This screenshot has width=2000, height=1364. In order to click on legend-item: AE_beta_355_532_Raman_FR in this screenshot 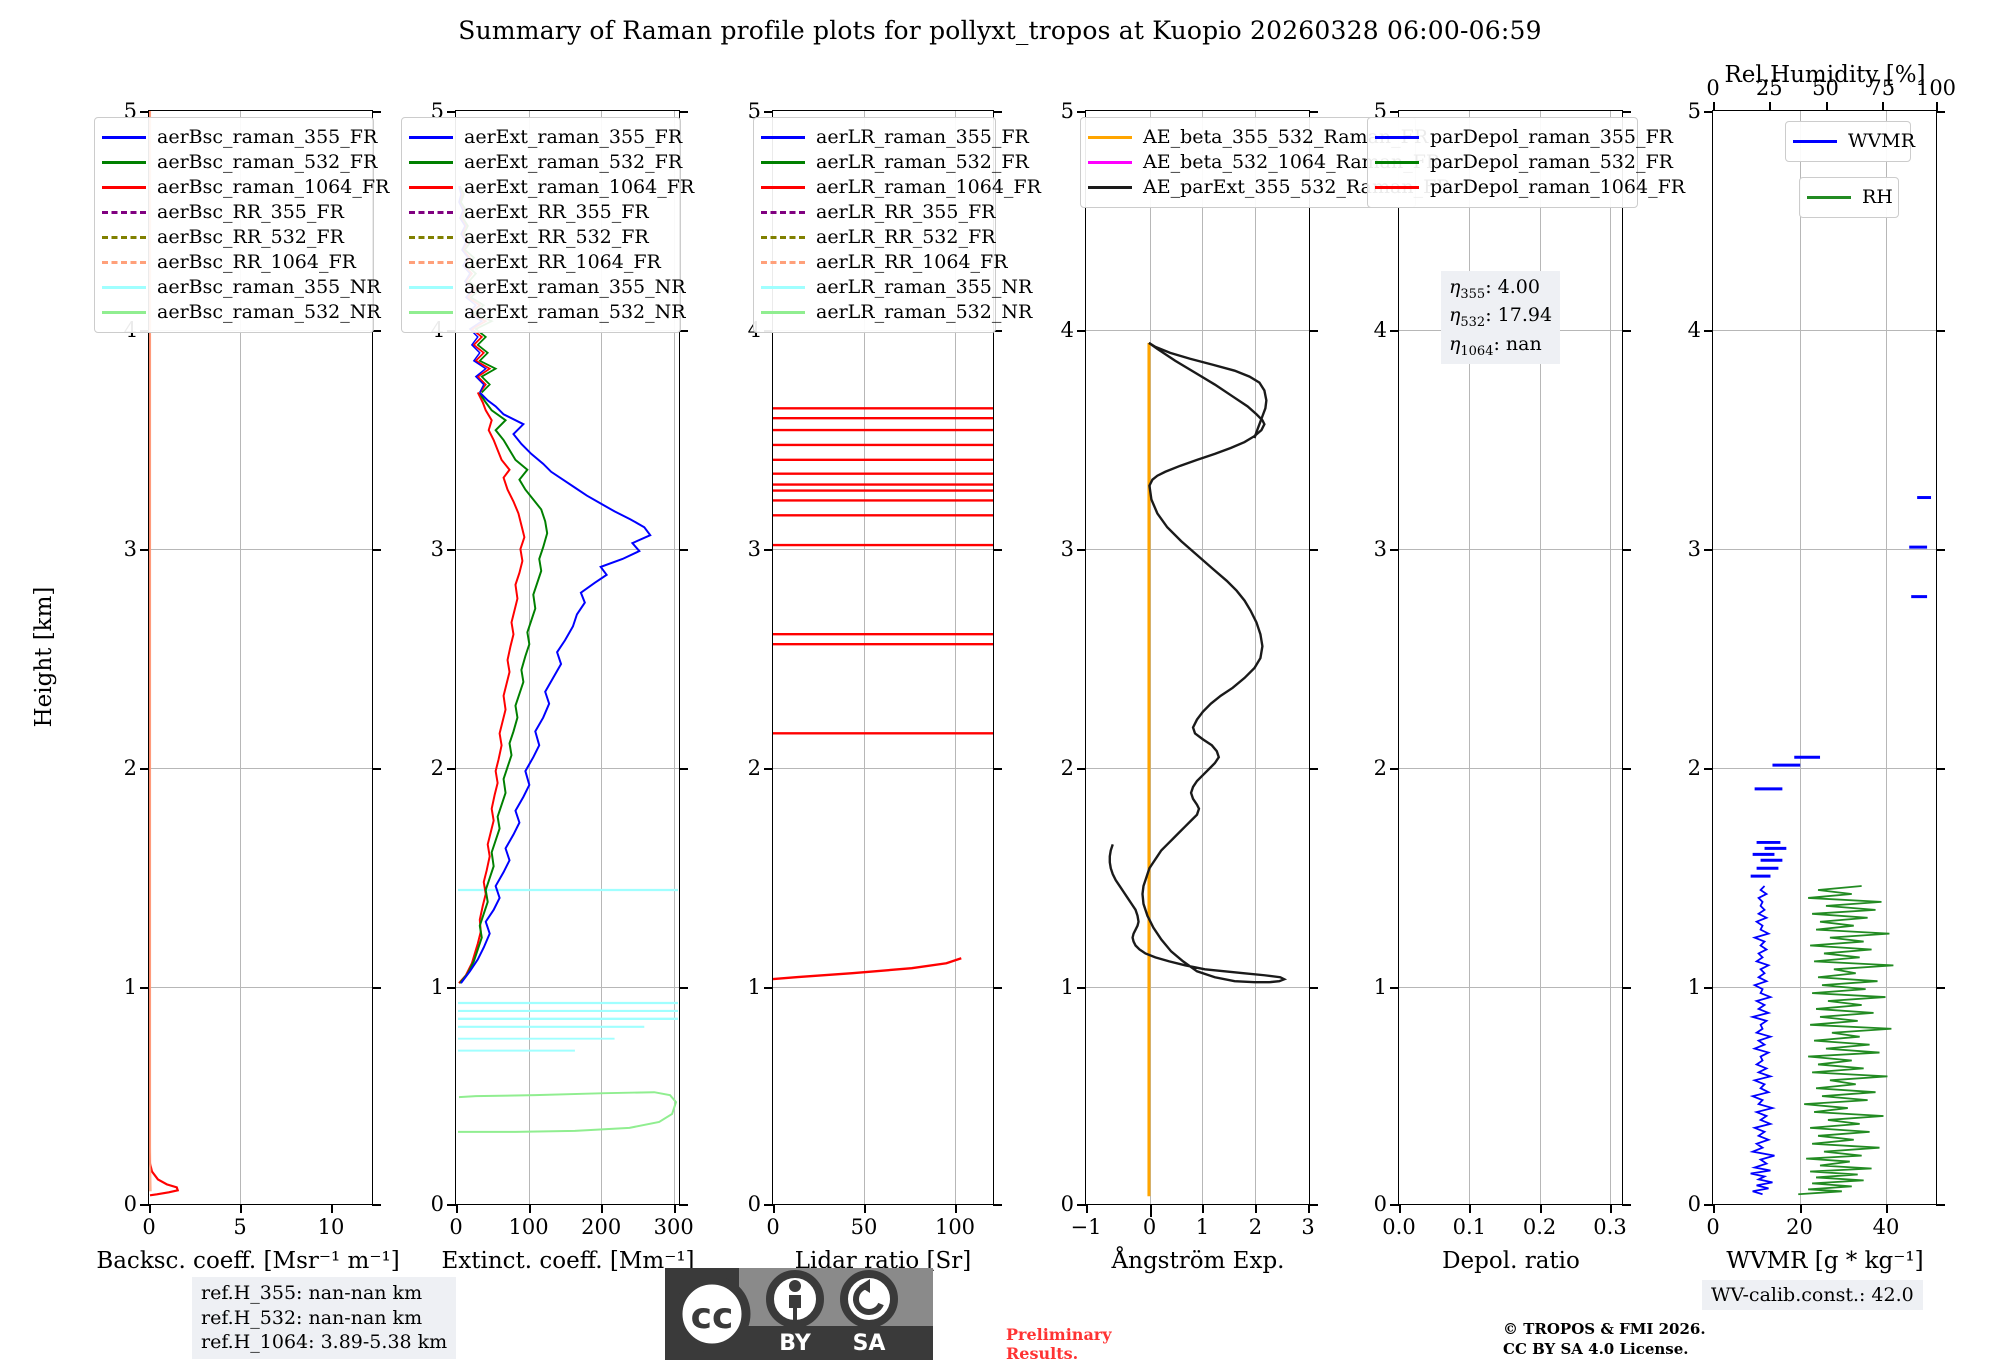, I will do `click(1258, 137)`.